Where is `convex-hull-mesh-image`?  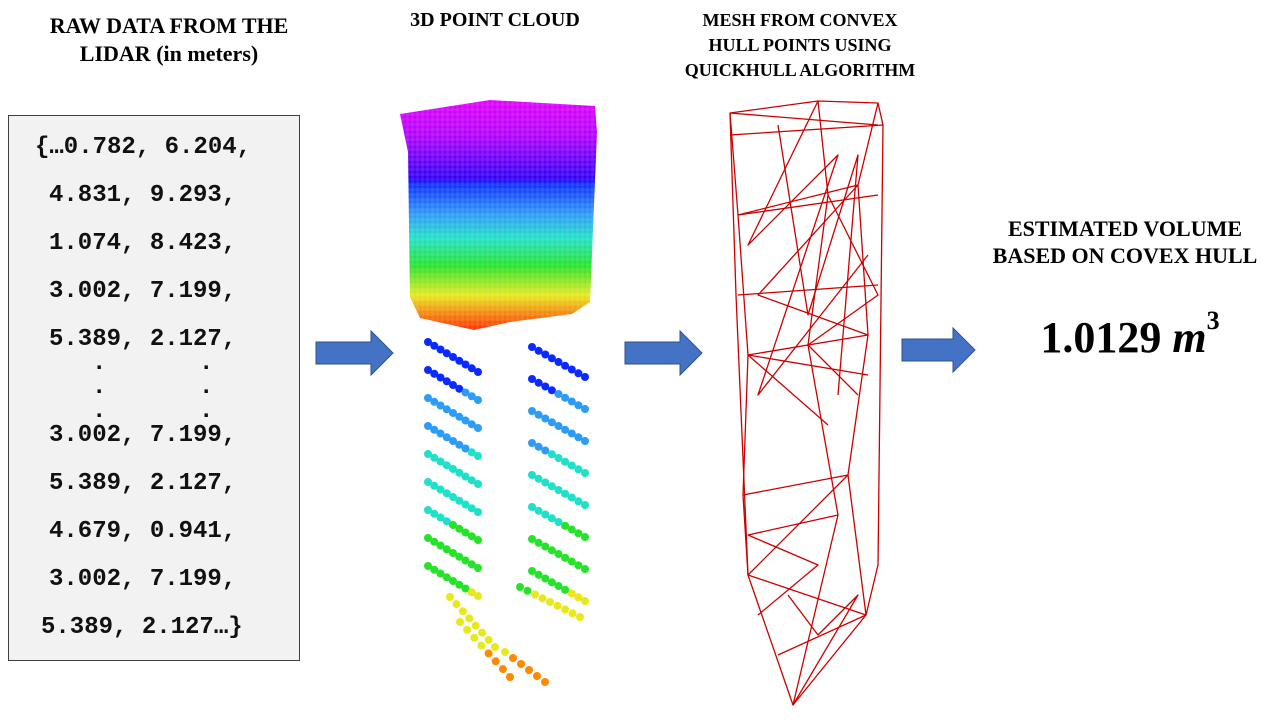
convex-hull-mesh-image is located at coordinates (806, 403).